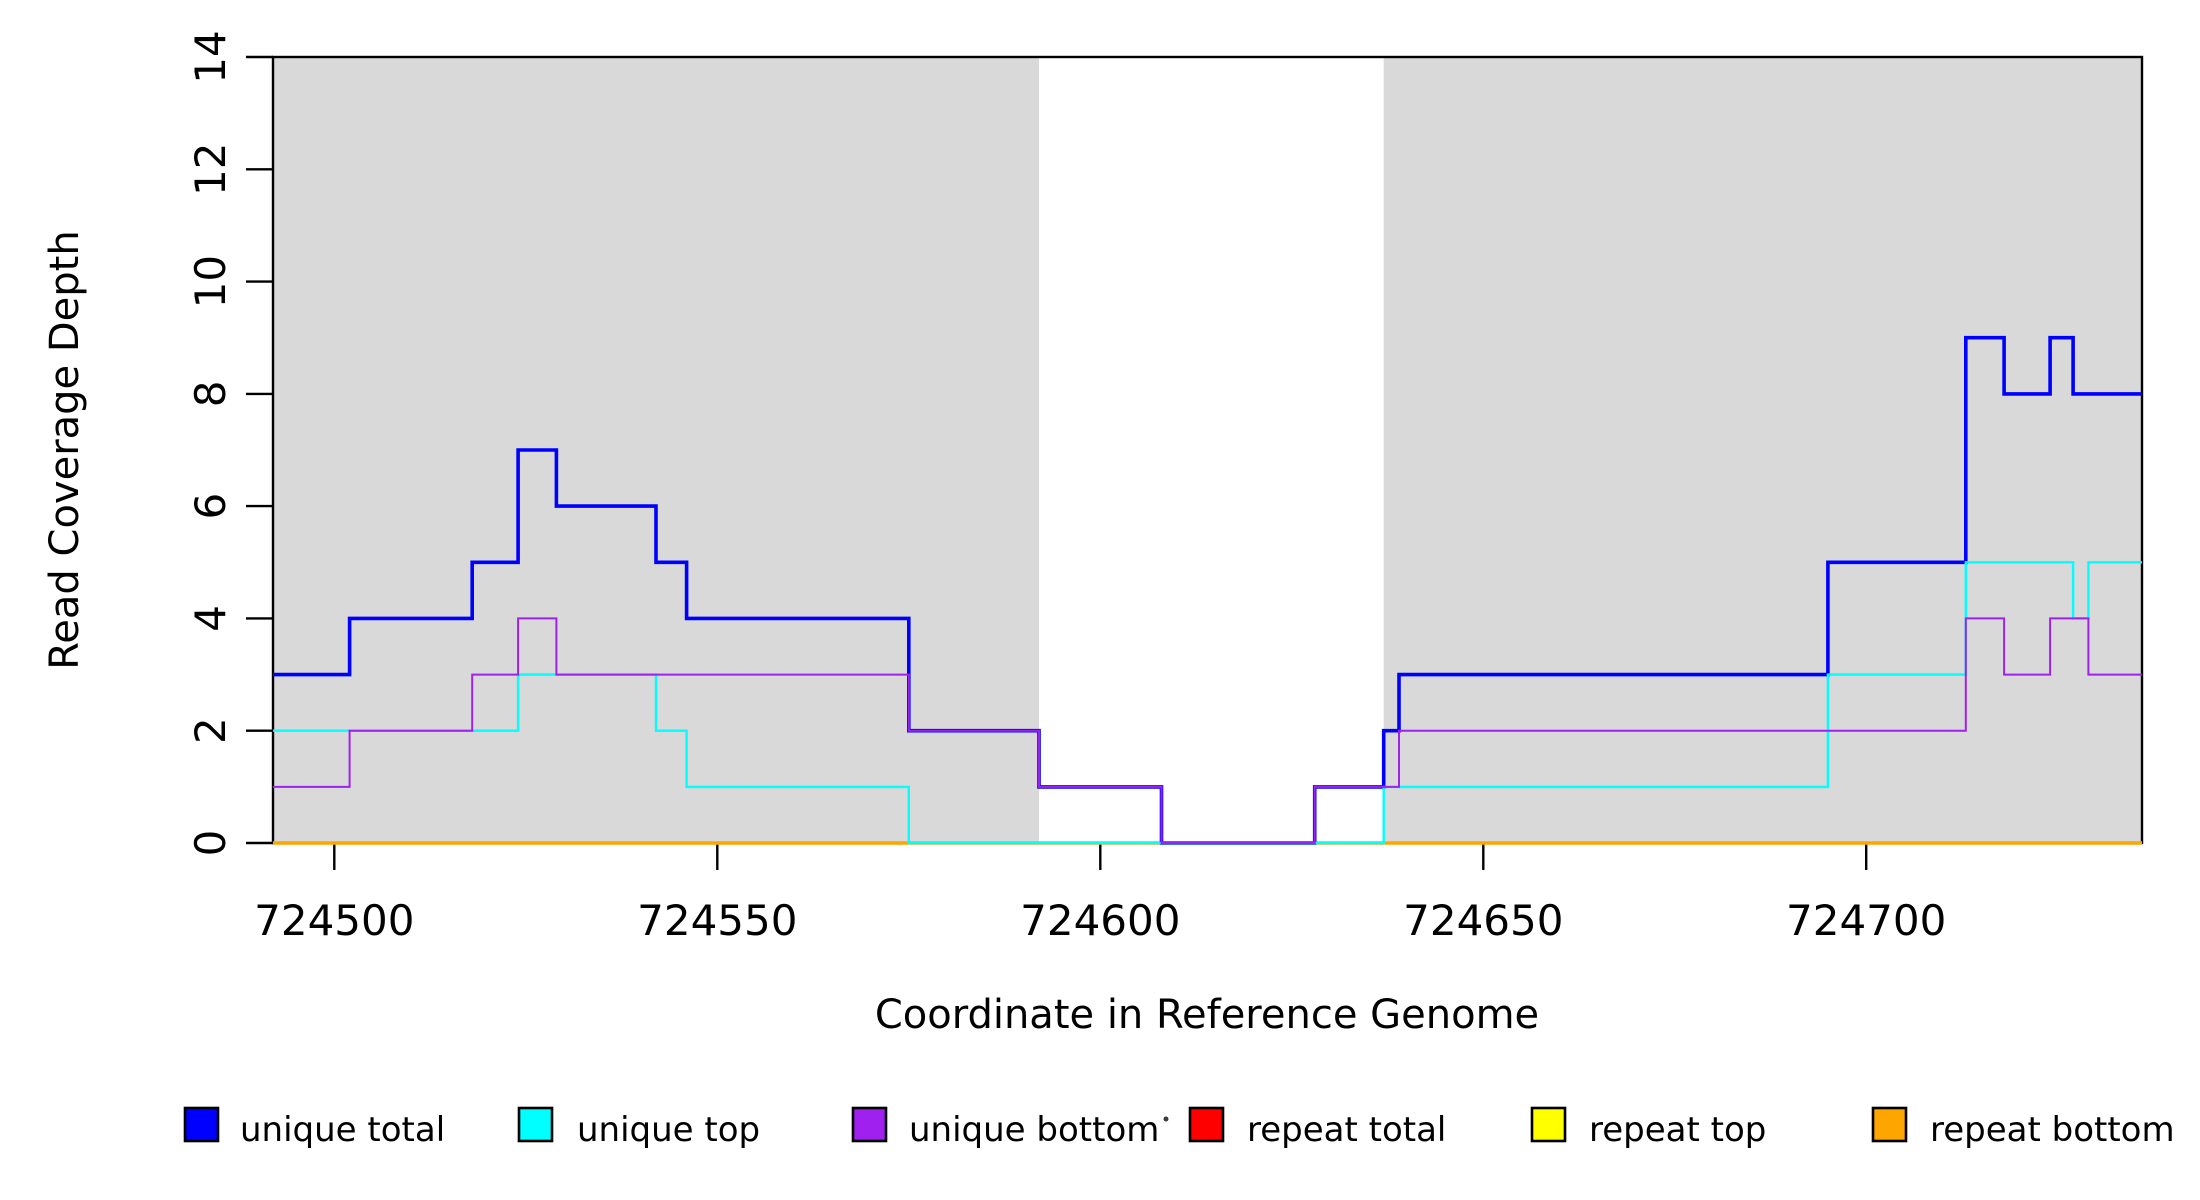  What do you see at coordinates (717, 920) in the screenshot?
I see `x-tick-label: 724550` at bounding box center [717, 920].